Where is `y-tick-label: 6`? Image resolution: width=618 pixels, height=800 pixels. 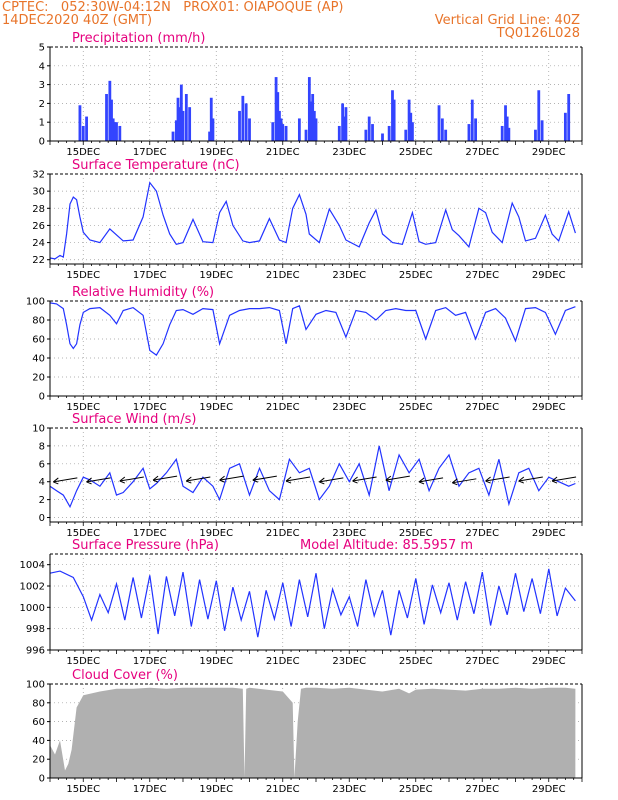
y-tick-label: 6 is located at coordinates (42, 464).